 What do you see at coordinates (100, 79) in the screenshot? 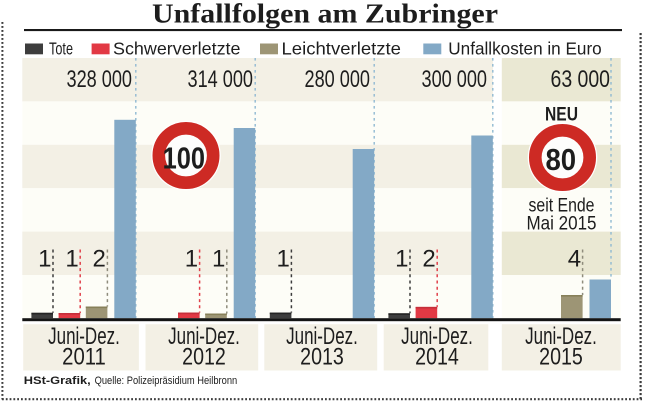
I see `svg-text: 328 000` at bounding box center [100, 79].